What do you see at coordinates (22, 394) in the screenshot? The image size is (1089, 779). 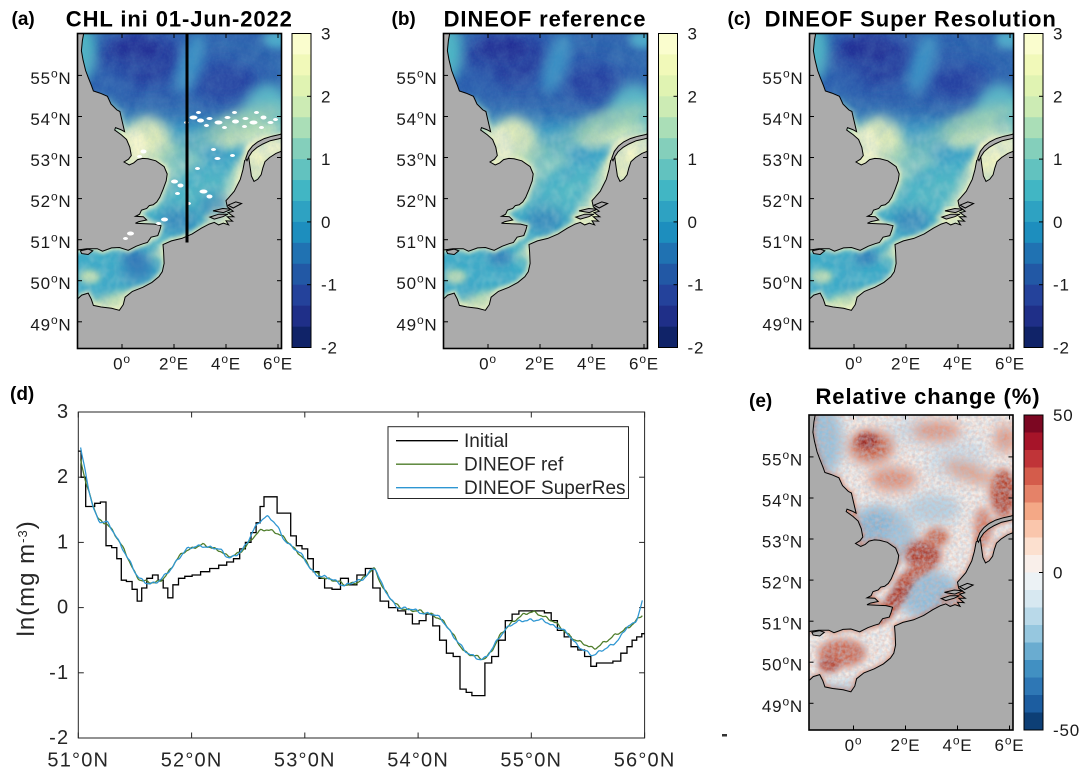 I see `svg-text: (d)` at bounding box center [22, 394].